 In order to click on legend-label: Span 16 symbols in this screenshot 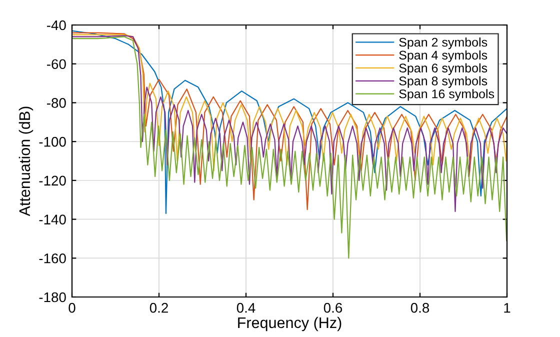, I will do `click(446, 95)`.